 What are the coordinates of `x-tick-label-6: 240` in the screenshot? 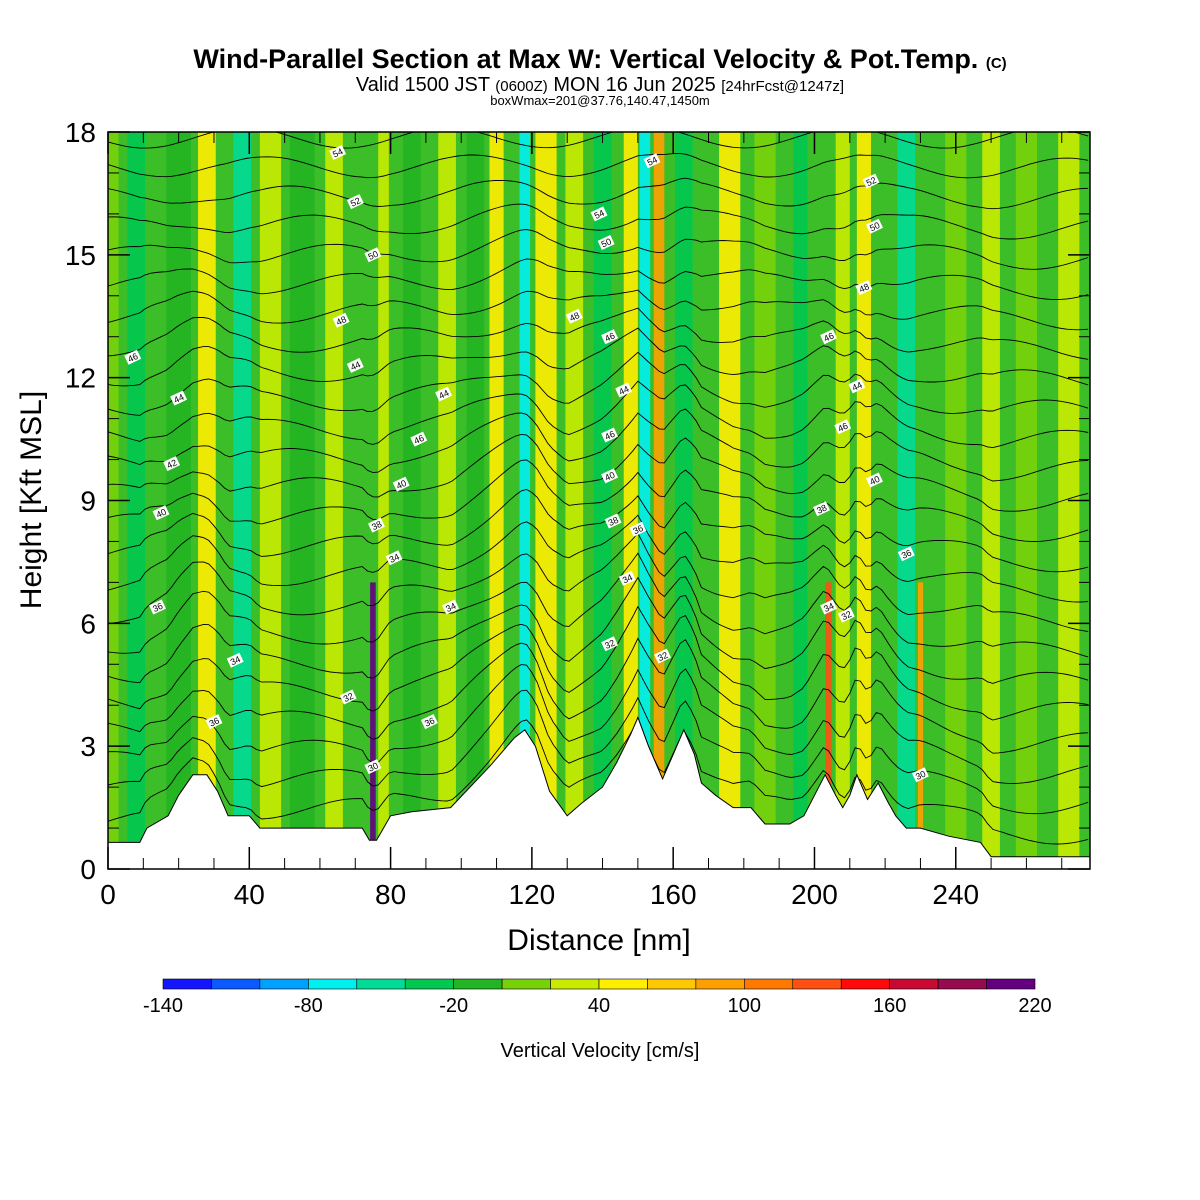 It's located at (955, 894).